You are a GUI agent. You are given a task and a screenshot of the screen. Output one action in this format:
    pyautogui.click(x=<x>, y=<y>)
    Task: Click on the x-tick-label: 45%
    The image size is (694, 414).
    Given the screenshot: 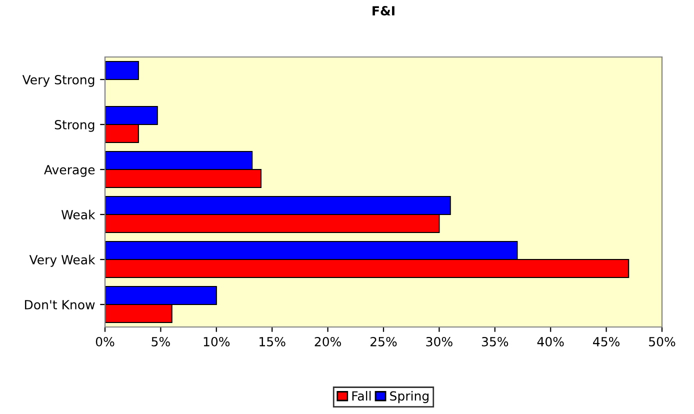 What is the action you would take?
    pyautogui.click(x=606, y=341)
    